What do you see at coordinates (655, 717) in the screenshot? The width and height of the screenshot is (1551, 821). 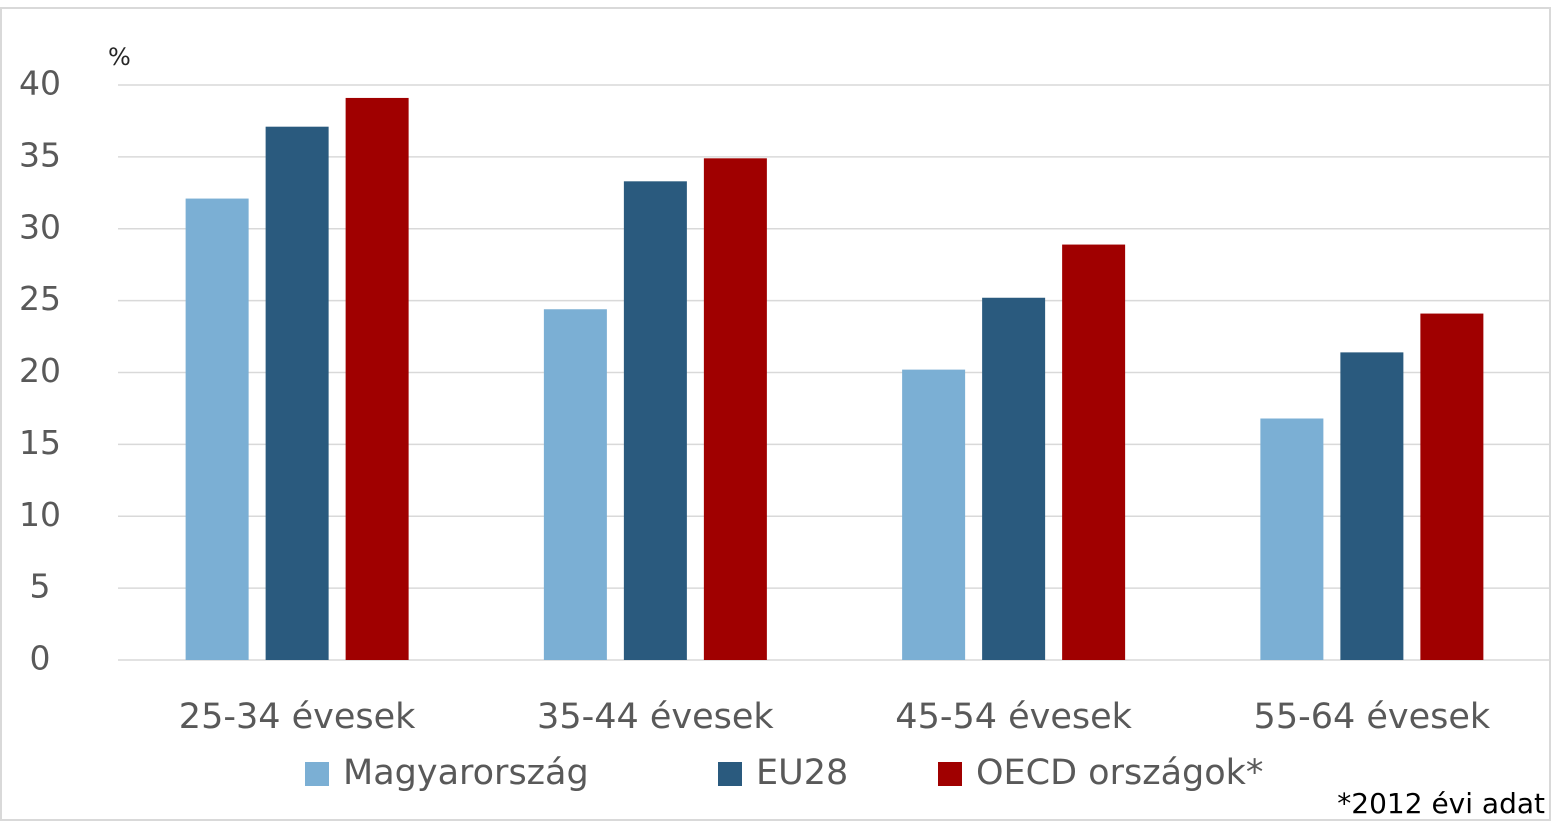 I see `x-tick-label: 35-44 évesek` at bounding box center [655, 717].